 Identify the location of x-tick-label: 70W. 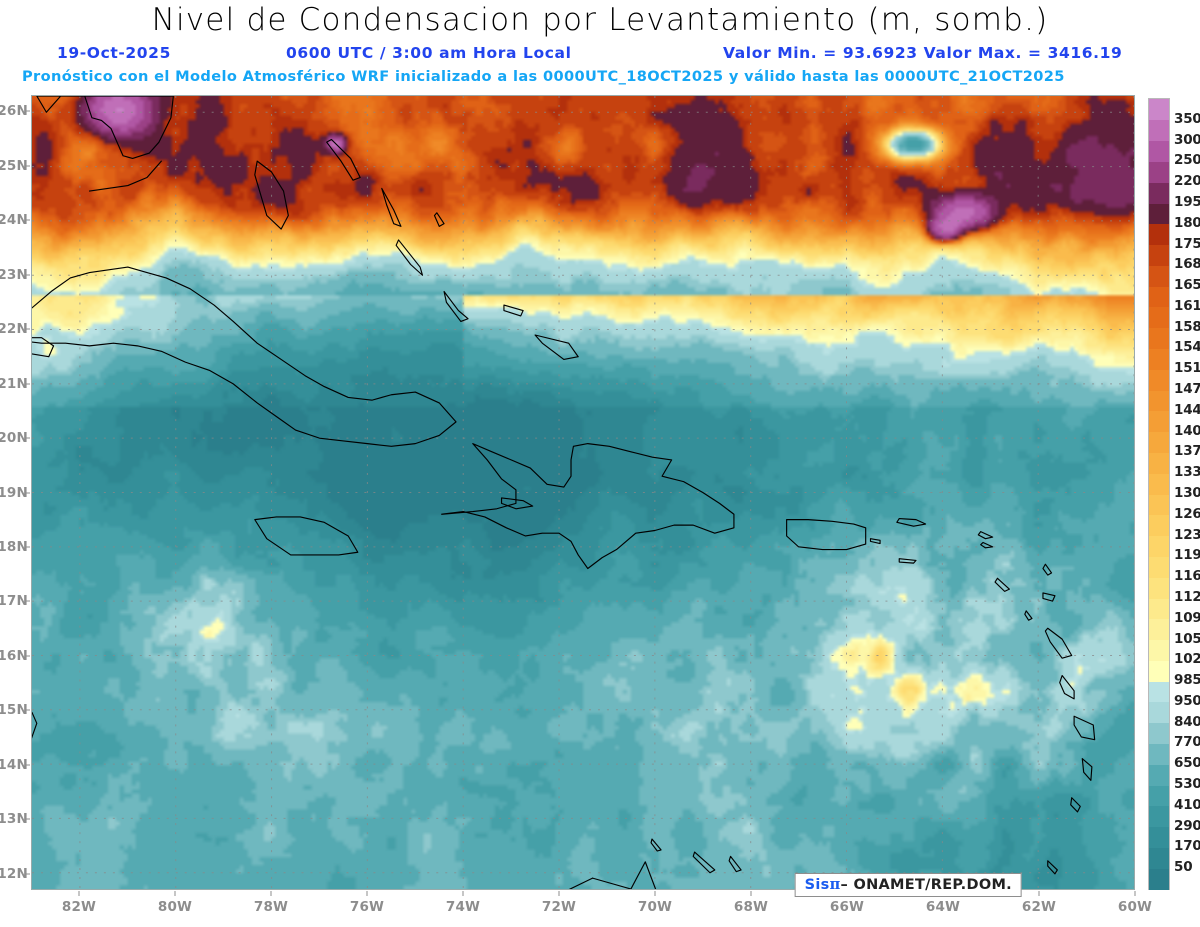
(655, 907).